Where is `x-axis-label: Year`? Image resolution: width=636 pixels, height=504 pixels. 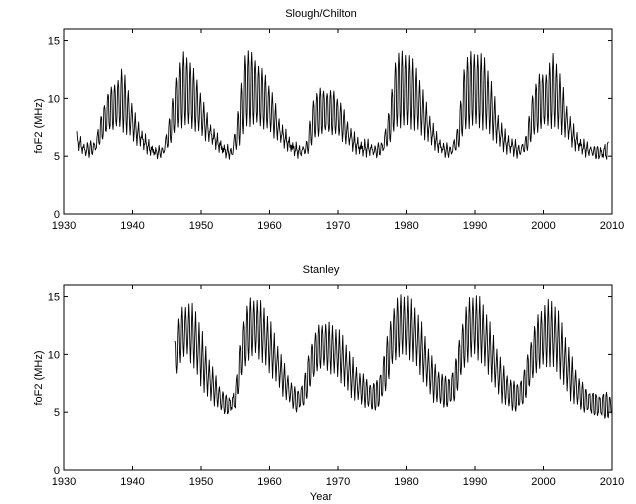
x-axis-label: Year is located at coordinates (321, 497).